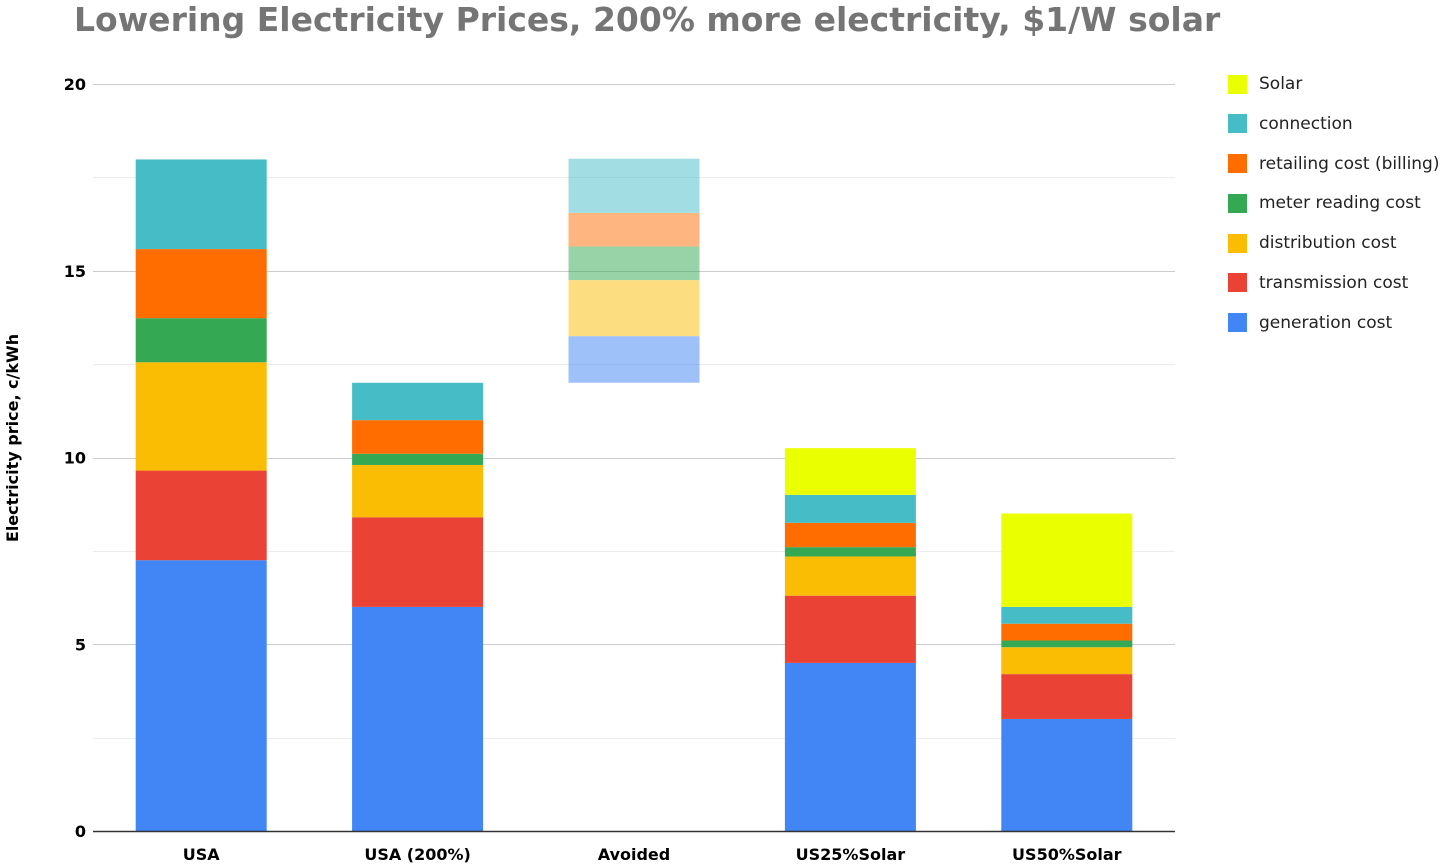  Describe the element at coordinates (634, 263) in the screenshot. I see `bar-avoided-meter-reading-cost` at that location.